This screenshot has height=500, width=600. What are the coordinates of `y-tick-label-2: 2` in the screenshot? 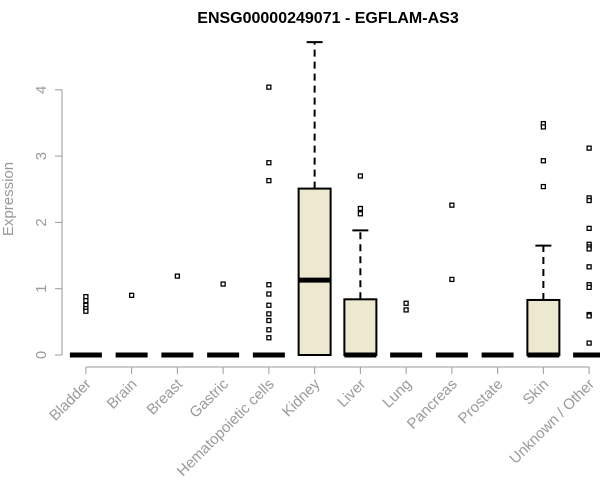 It's located at (41, 222).